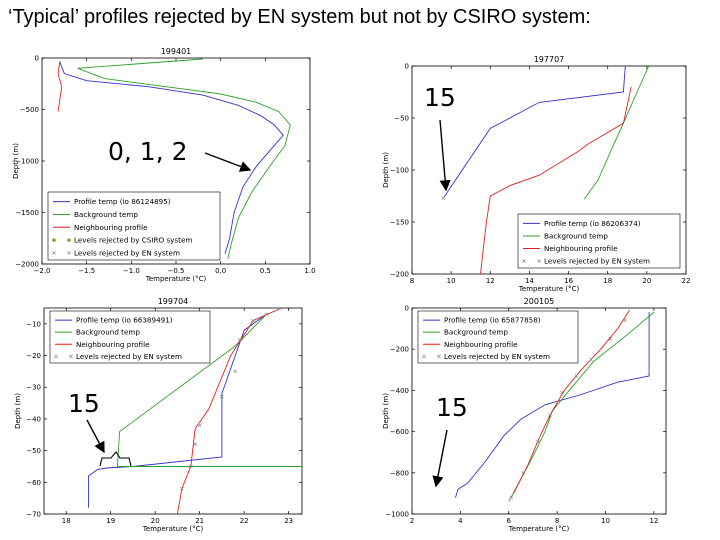  Describe the element at coordinates (131, 271) in the screenshot. I see `x-tick-label: −1.0` at that location.